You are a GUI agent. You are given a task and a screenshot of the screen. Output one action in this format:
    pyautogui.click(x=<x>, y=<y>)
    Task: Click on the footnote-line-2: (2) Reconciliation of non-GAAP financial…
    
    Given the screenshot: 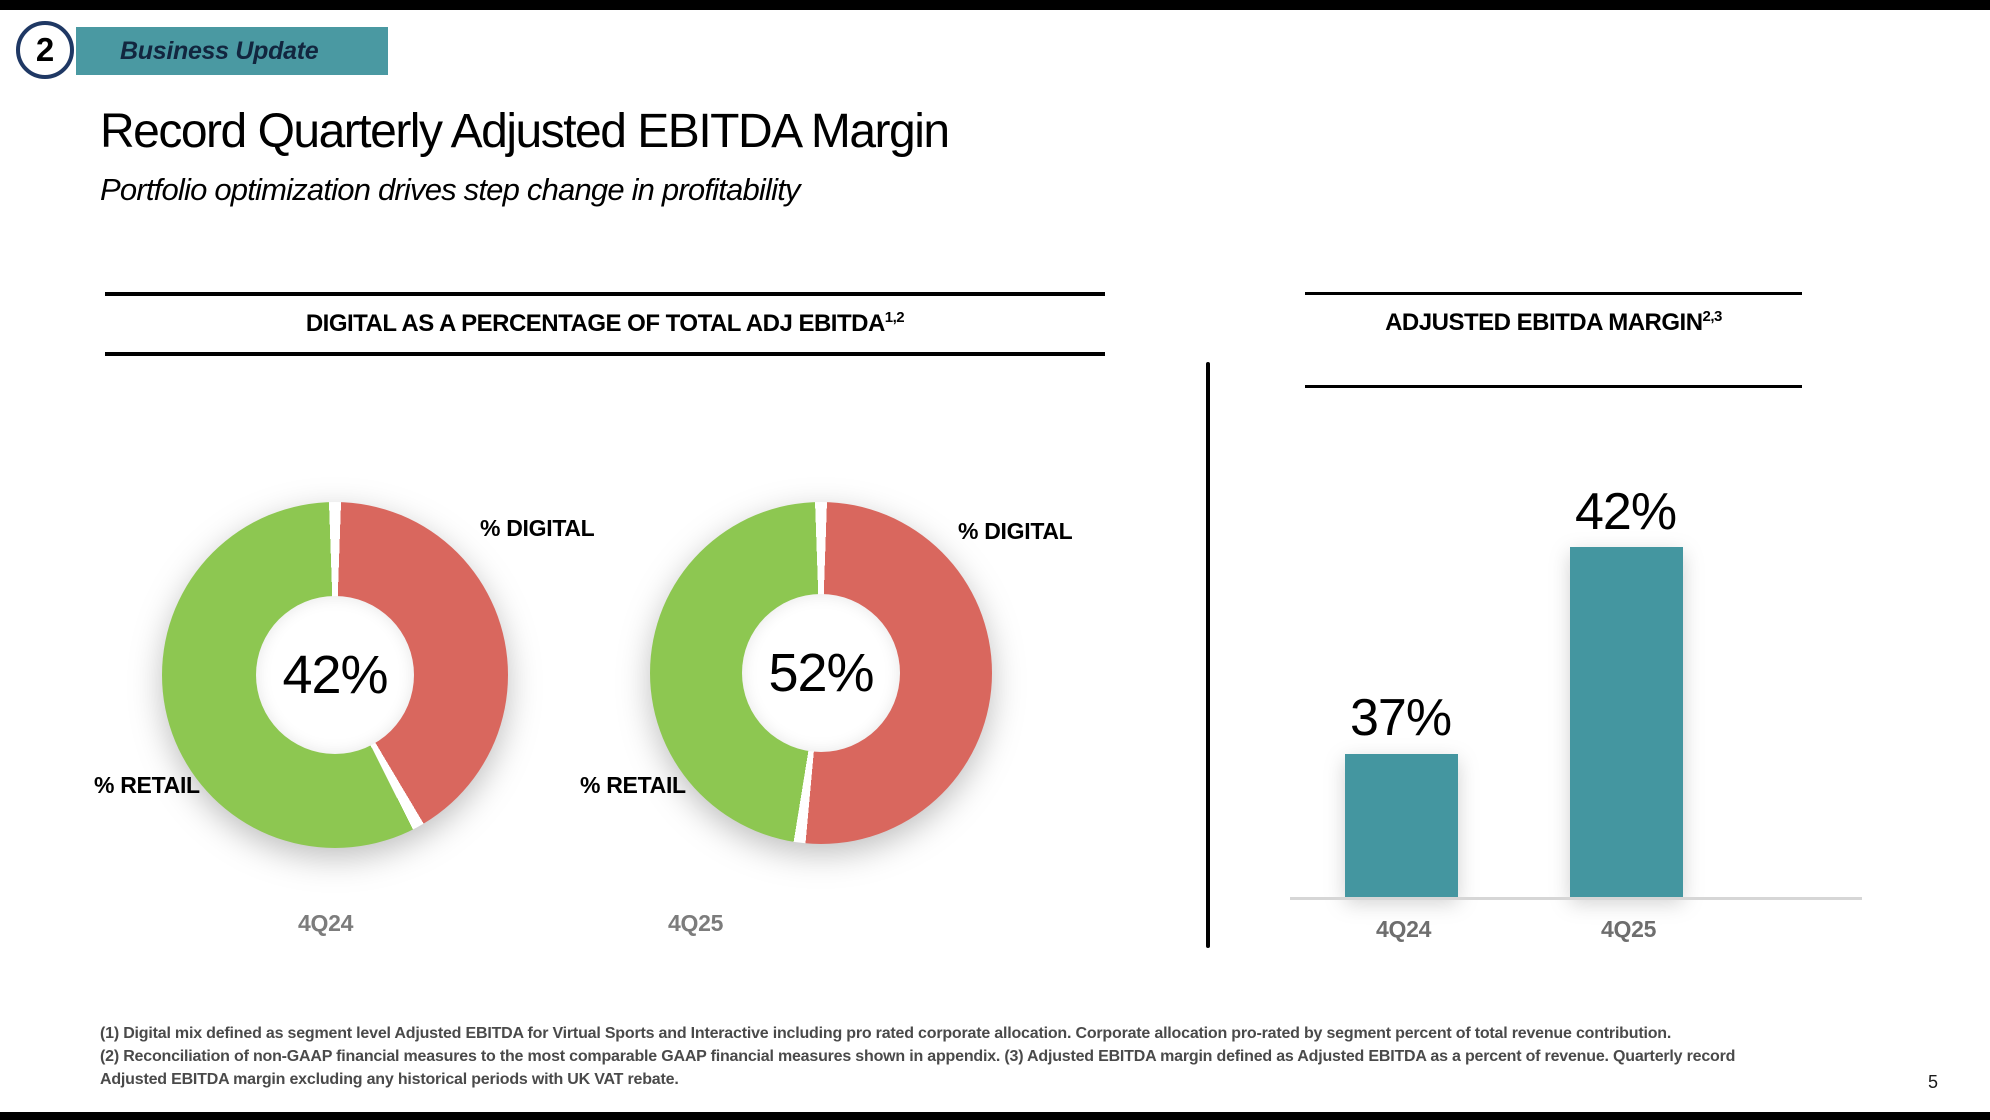 What is the action you would take?
    pyautogui.click(x=918, y=1056)
    